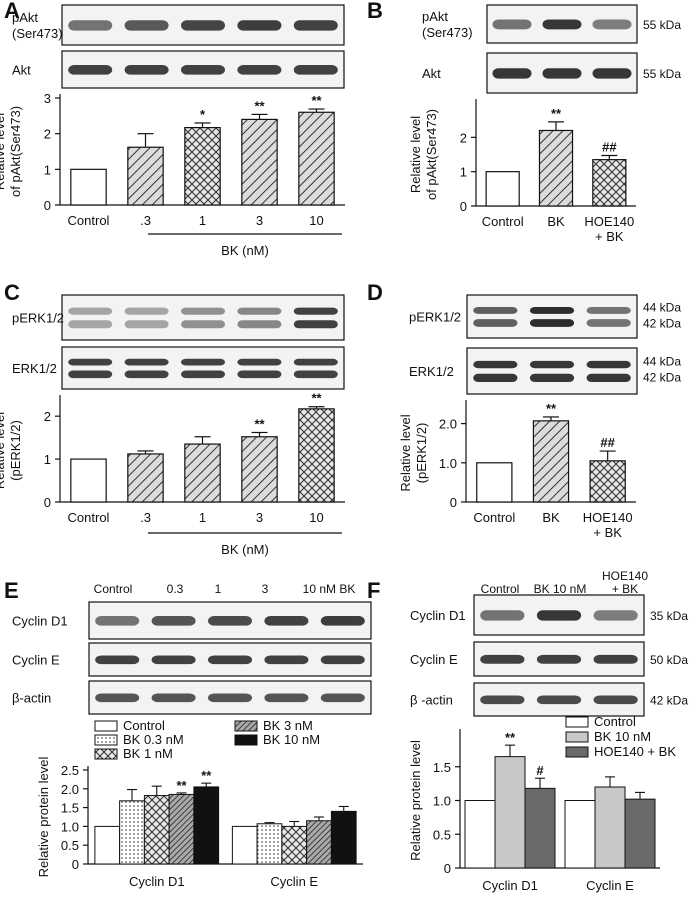  I want to click on lane-header: 10 nM BK, so click(329, 589).